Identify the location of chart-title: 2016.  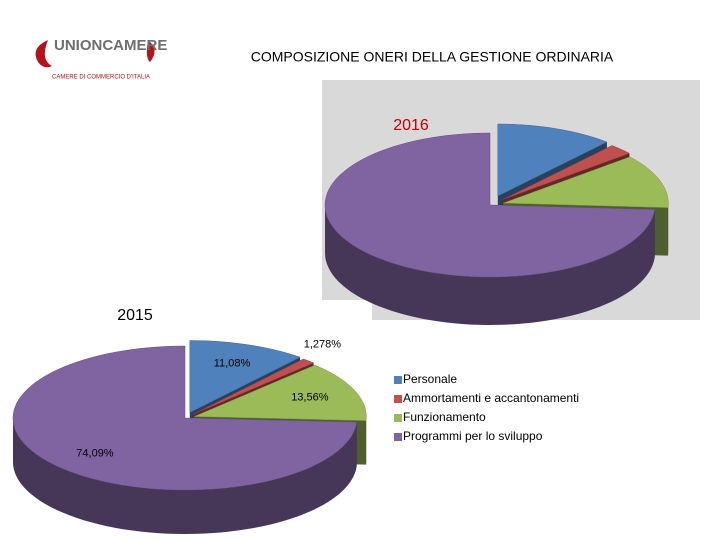
(411, 125).